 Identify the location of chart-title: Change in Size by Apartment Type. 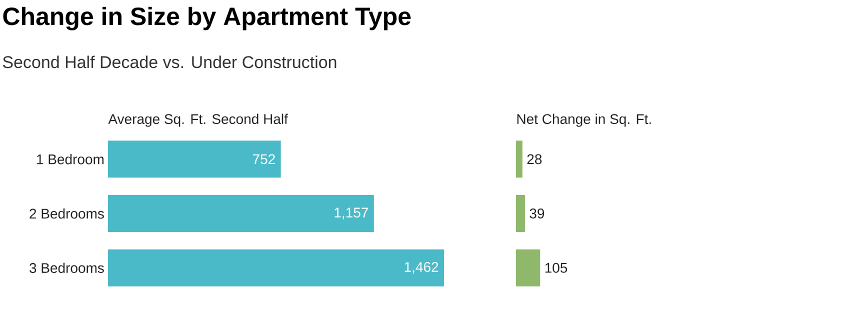
(207, 18).